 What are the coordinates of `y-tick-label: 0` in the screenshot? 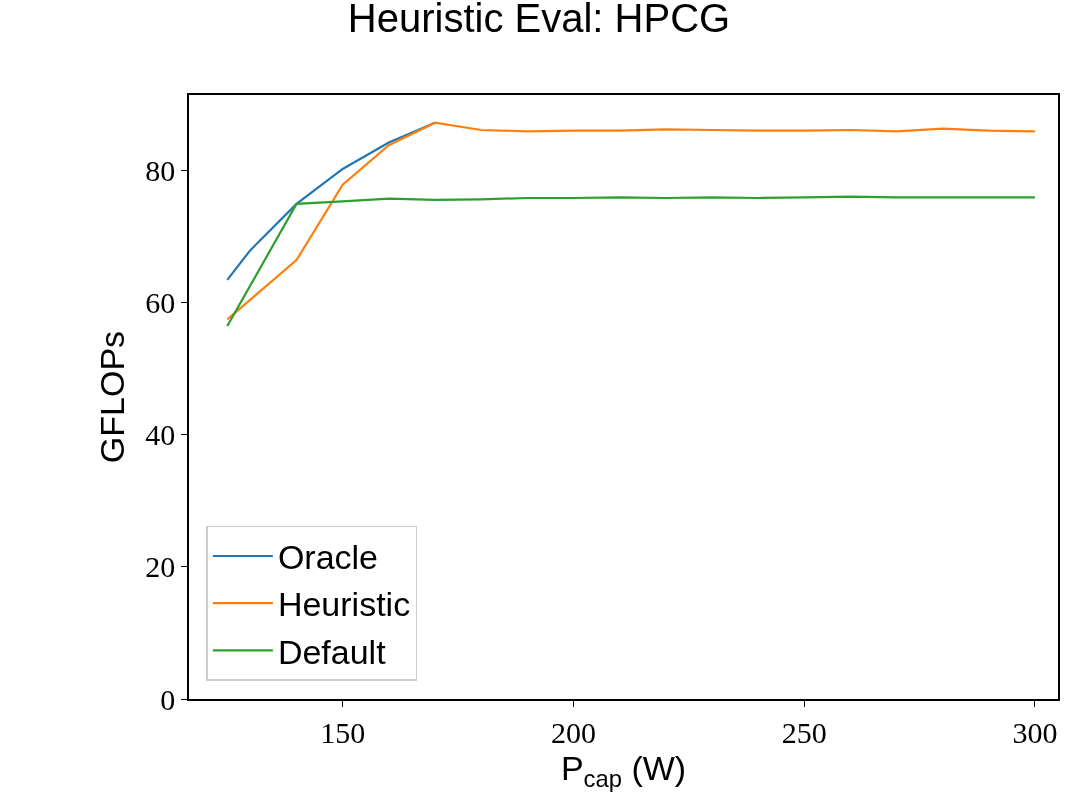 It's located at (168, 699).